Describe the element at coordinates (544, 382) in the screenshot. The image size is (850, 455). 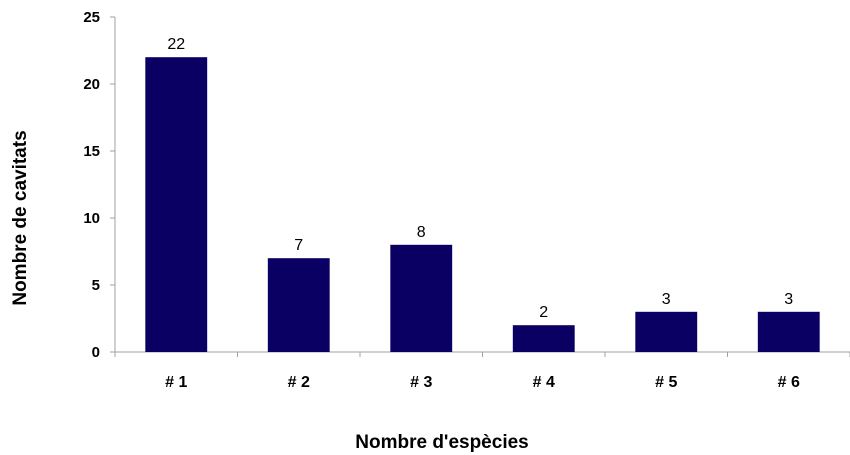
I see `x-tick-label: # 4` at that location.